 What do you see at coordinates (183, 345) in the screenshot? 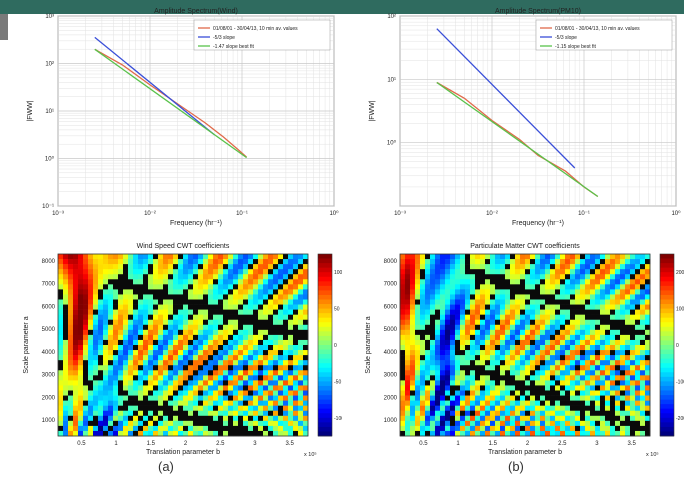
I see `heatmap-cells` at bounding box center [183, 345].